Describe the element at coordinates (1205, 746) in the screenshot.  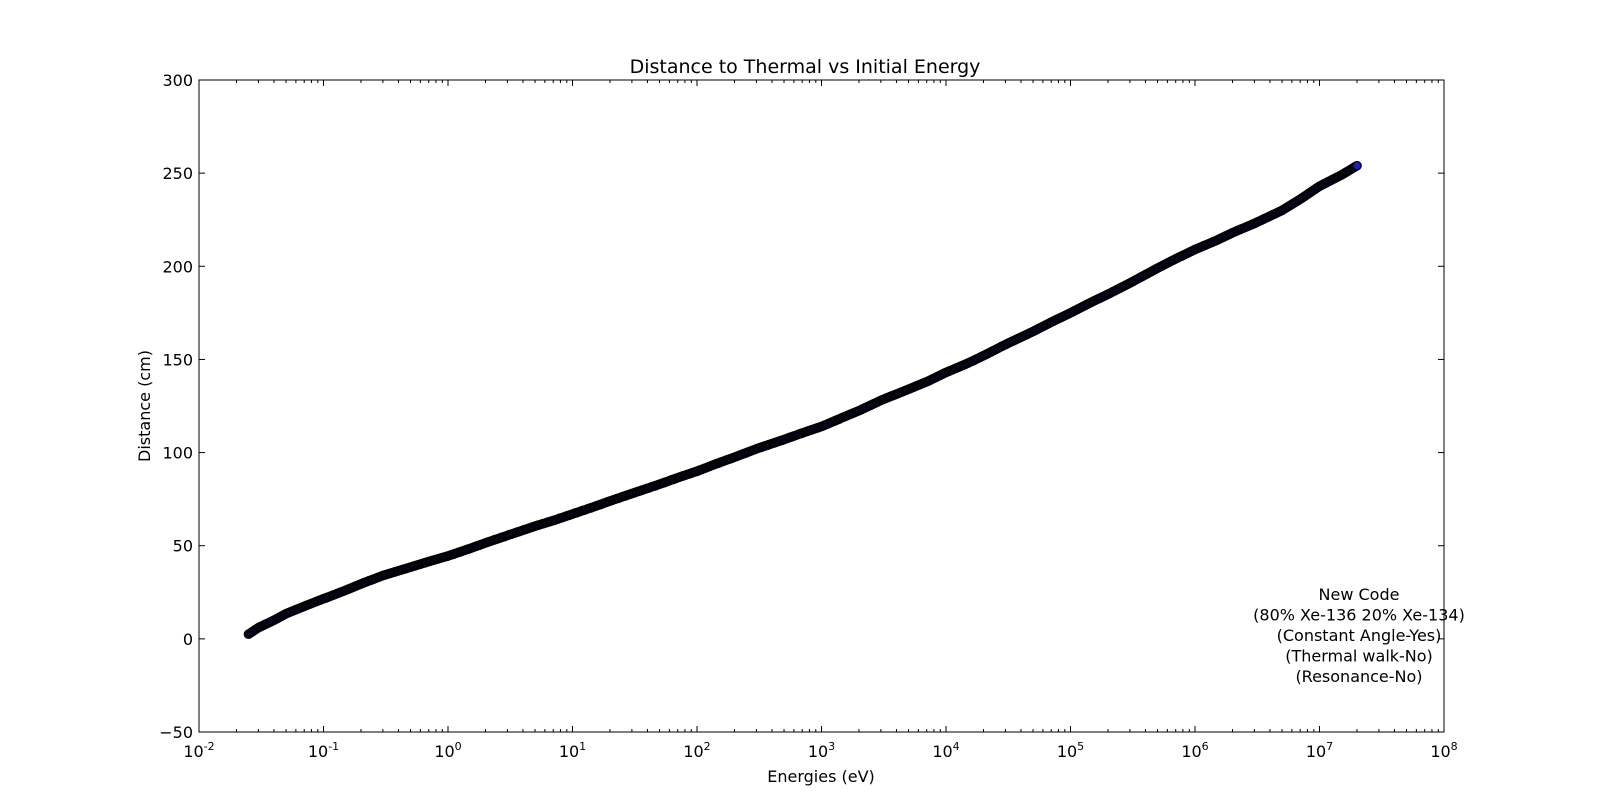
I see `x-tick-exponent: 6` at that location.